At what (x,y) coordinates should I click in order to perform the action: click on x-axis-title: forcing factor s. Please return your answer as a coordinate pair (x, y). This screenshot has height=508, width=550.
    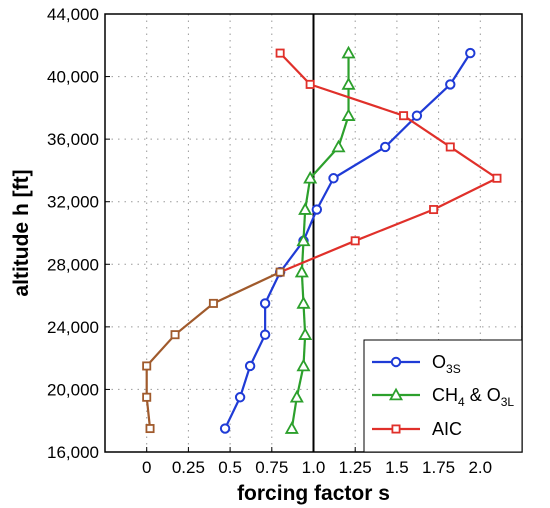
    Looking at the image, I should click on (313, 493).